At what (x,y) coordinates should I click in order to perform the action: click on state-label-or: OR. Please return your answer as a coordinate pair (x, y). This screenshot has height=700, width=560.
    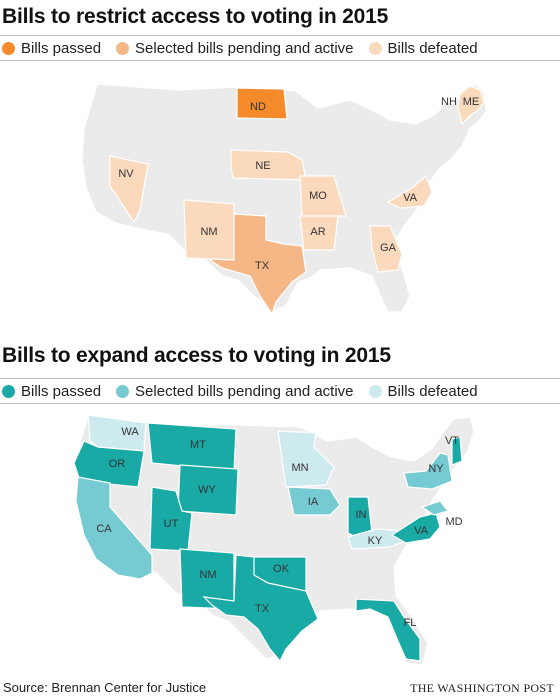
    Looking at the image, I should click on (117, 464).